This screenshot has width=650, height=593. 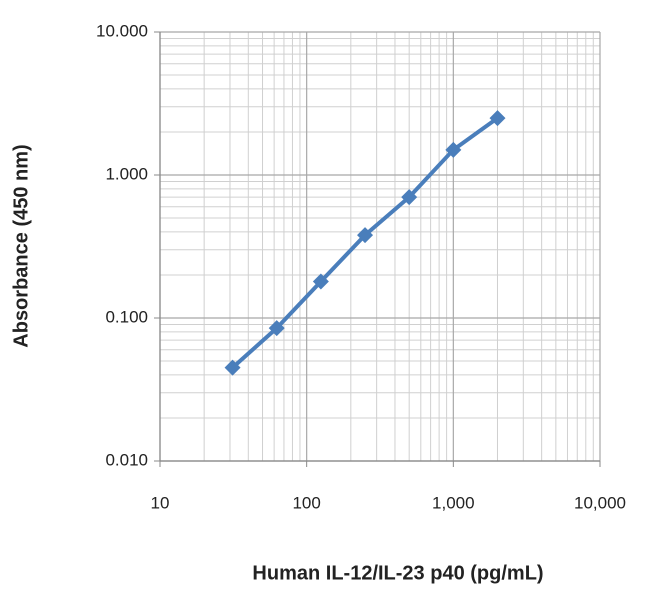 What do you see at coordinates (126, 316) in the screenshot?
I see `y-tick-label: 0.100` at bounding box center [126, 316].